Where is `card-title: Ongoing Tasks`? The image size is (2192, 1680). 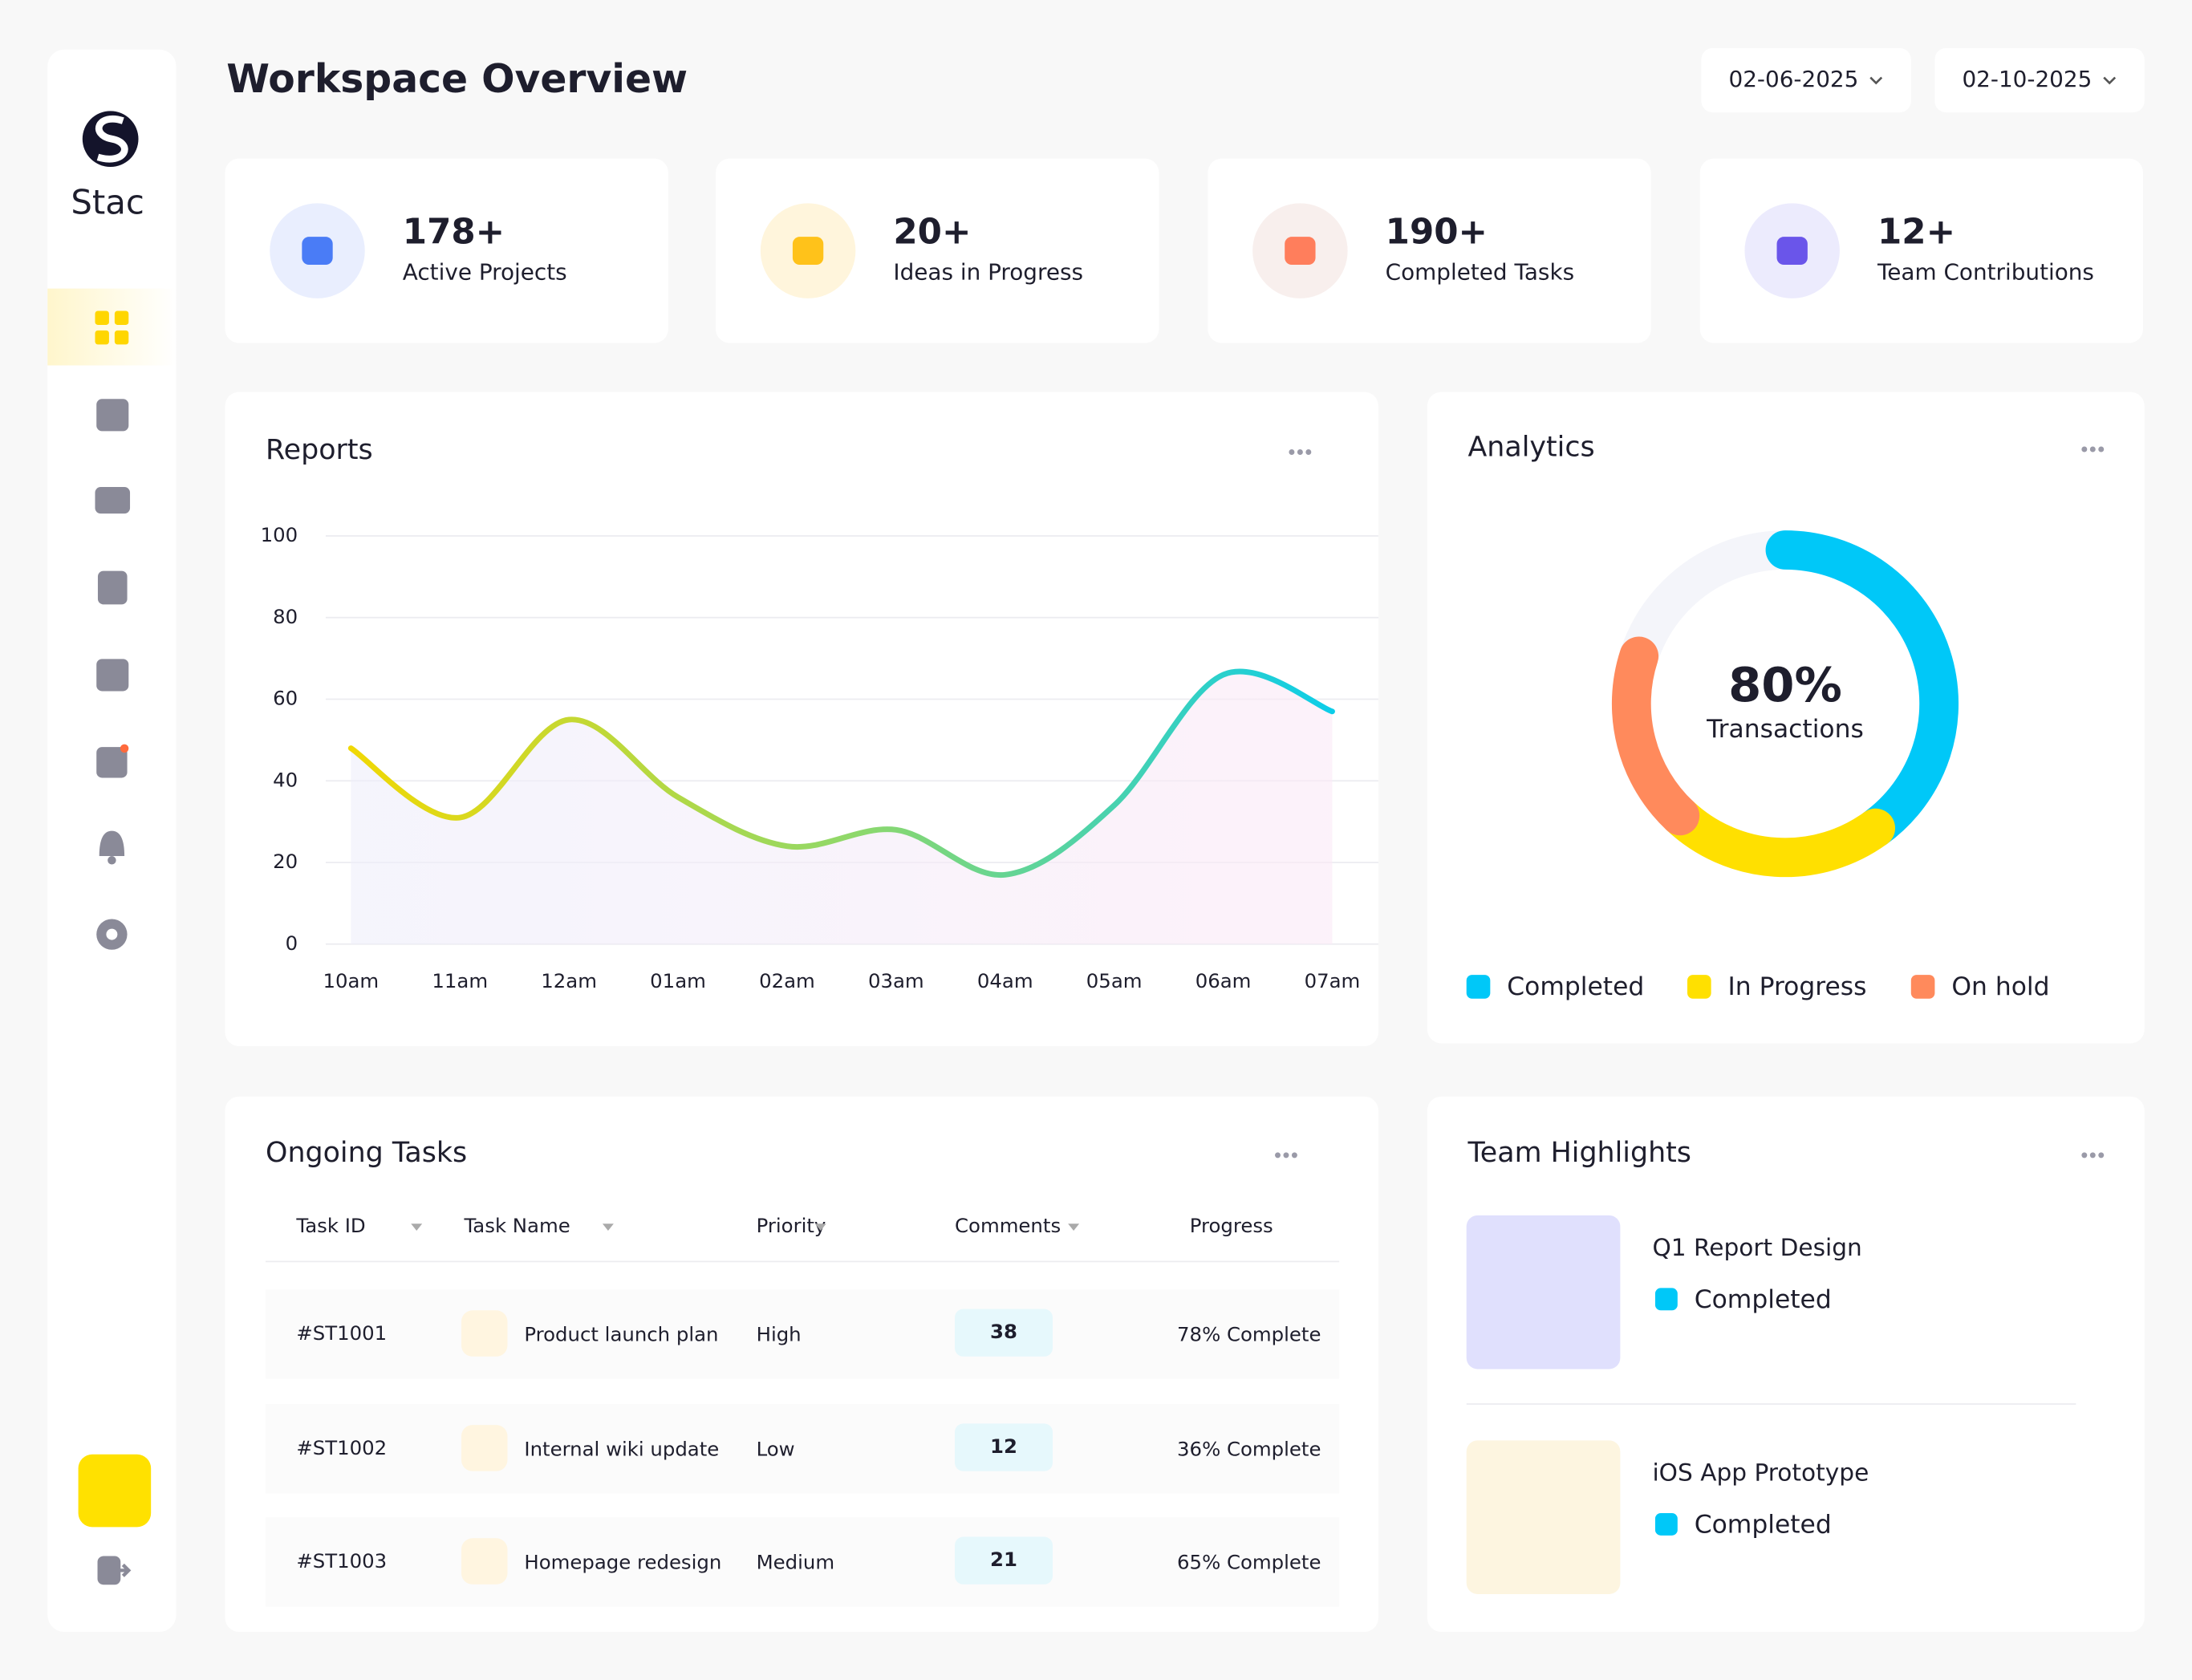 card-title: Ongoing Tasks is located at coordinates (366, 1153).